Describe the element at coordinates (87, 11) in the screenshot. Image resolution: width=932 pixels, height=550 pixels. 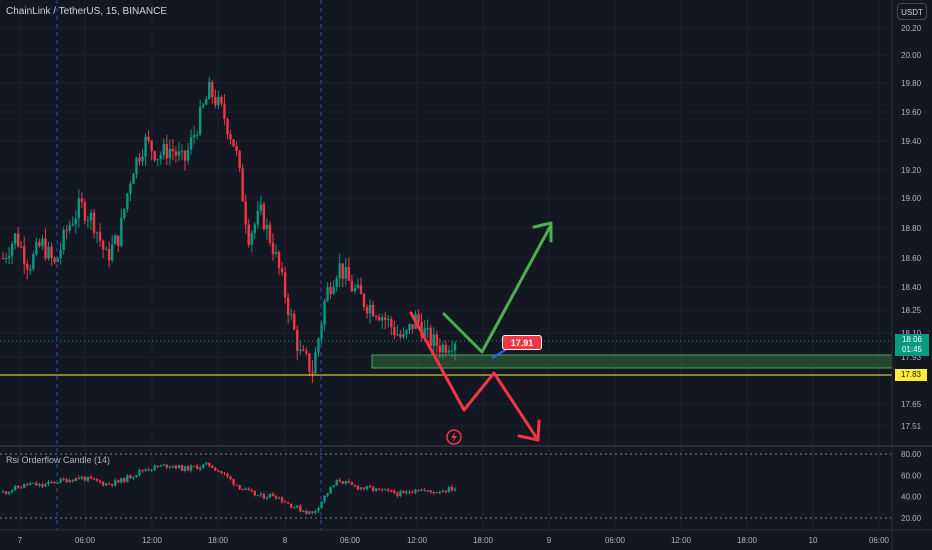
I see `symbol-title: ChainLink / TetherUS, 15, BINANCE` at that location.